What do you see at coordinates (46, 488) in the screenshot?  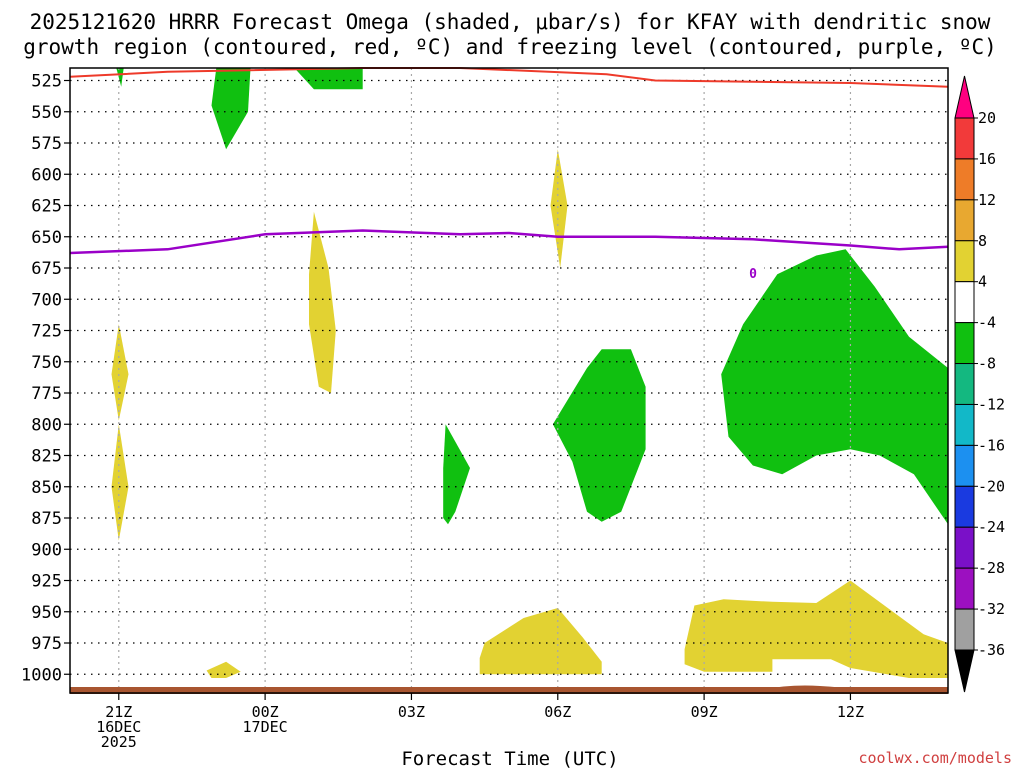 I see `y-tick-label-13: 850` at bounding box center [46, 488].